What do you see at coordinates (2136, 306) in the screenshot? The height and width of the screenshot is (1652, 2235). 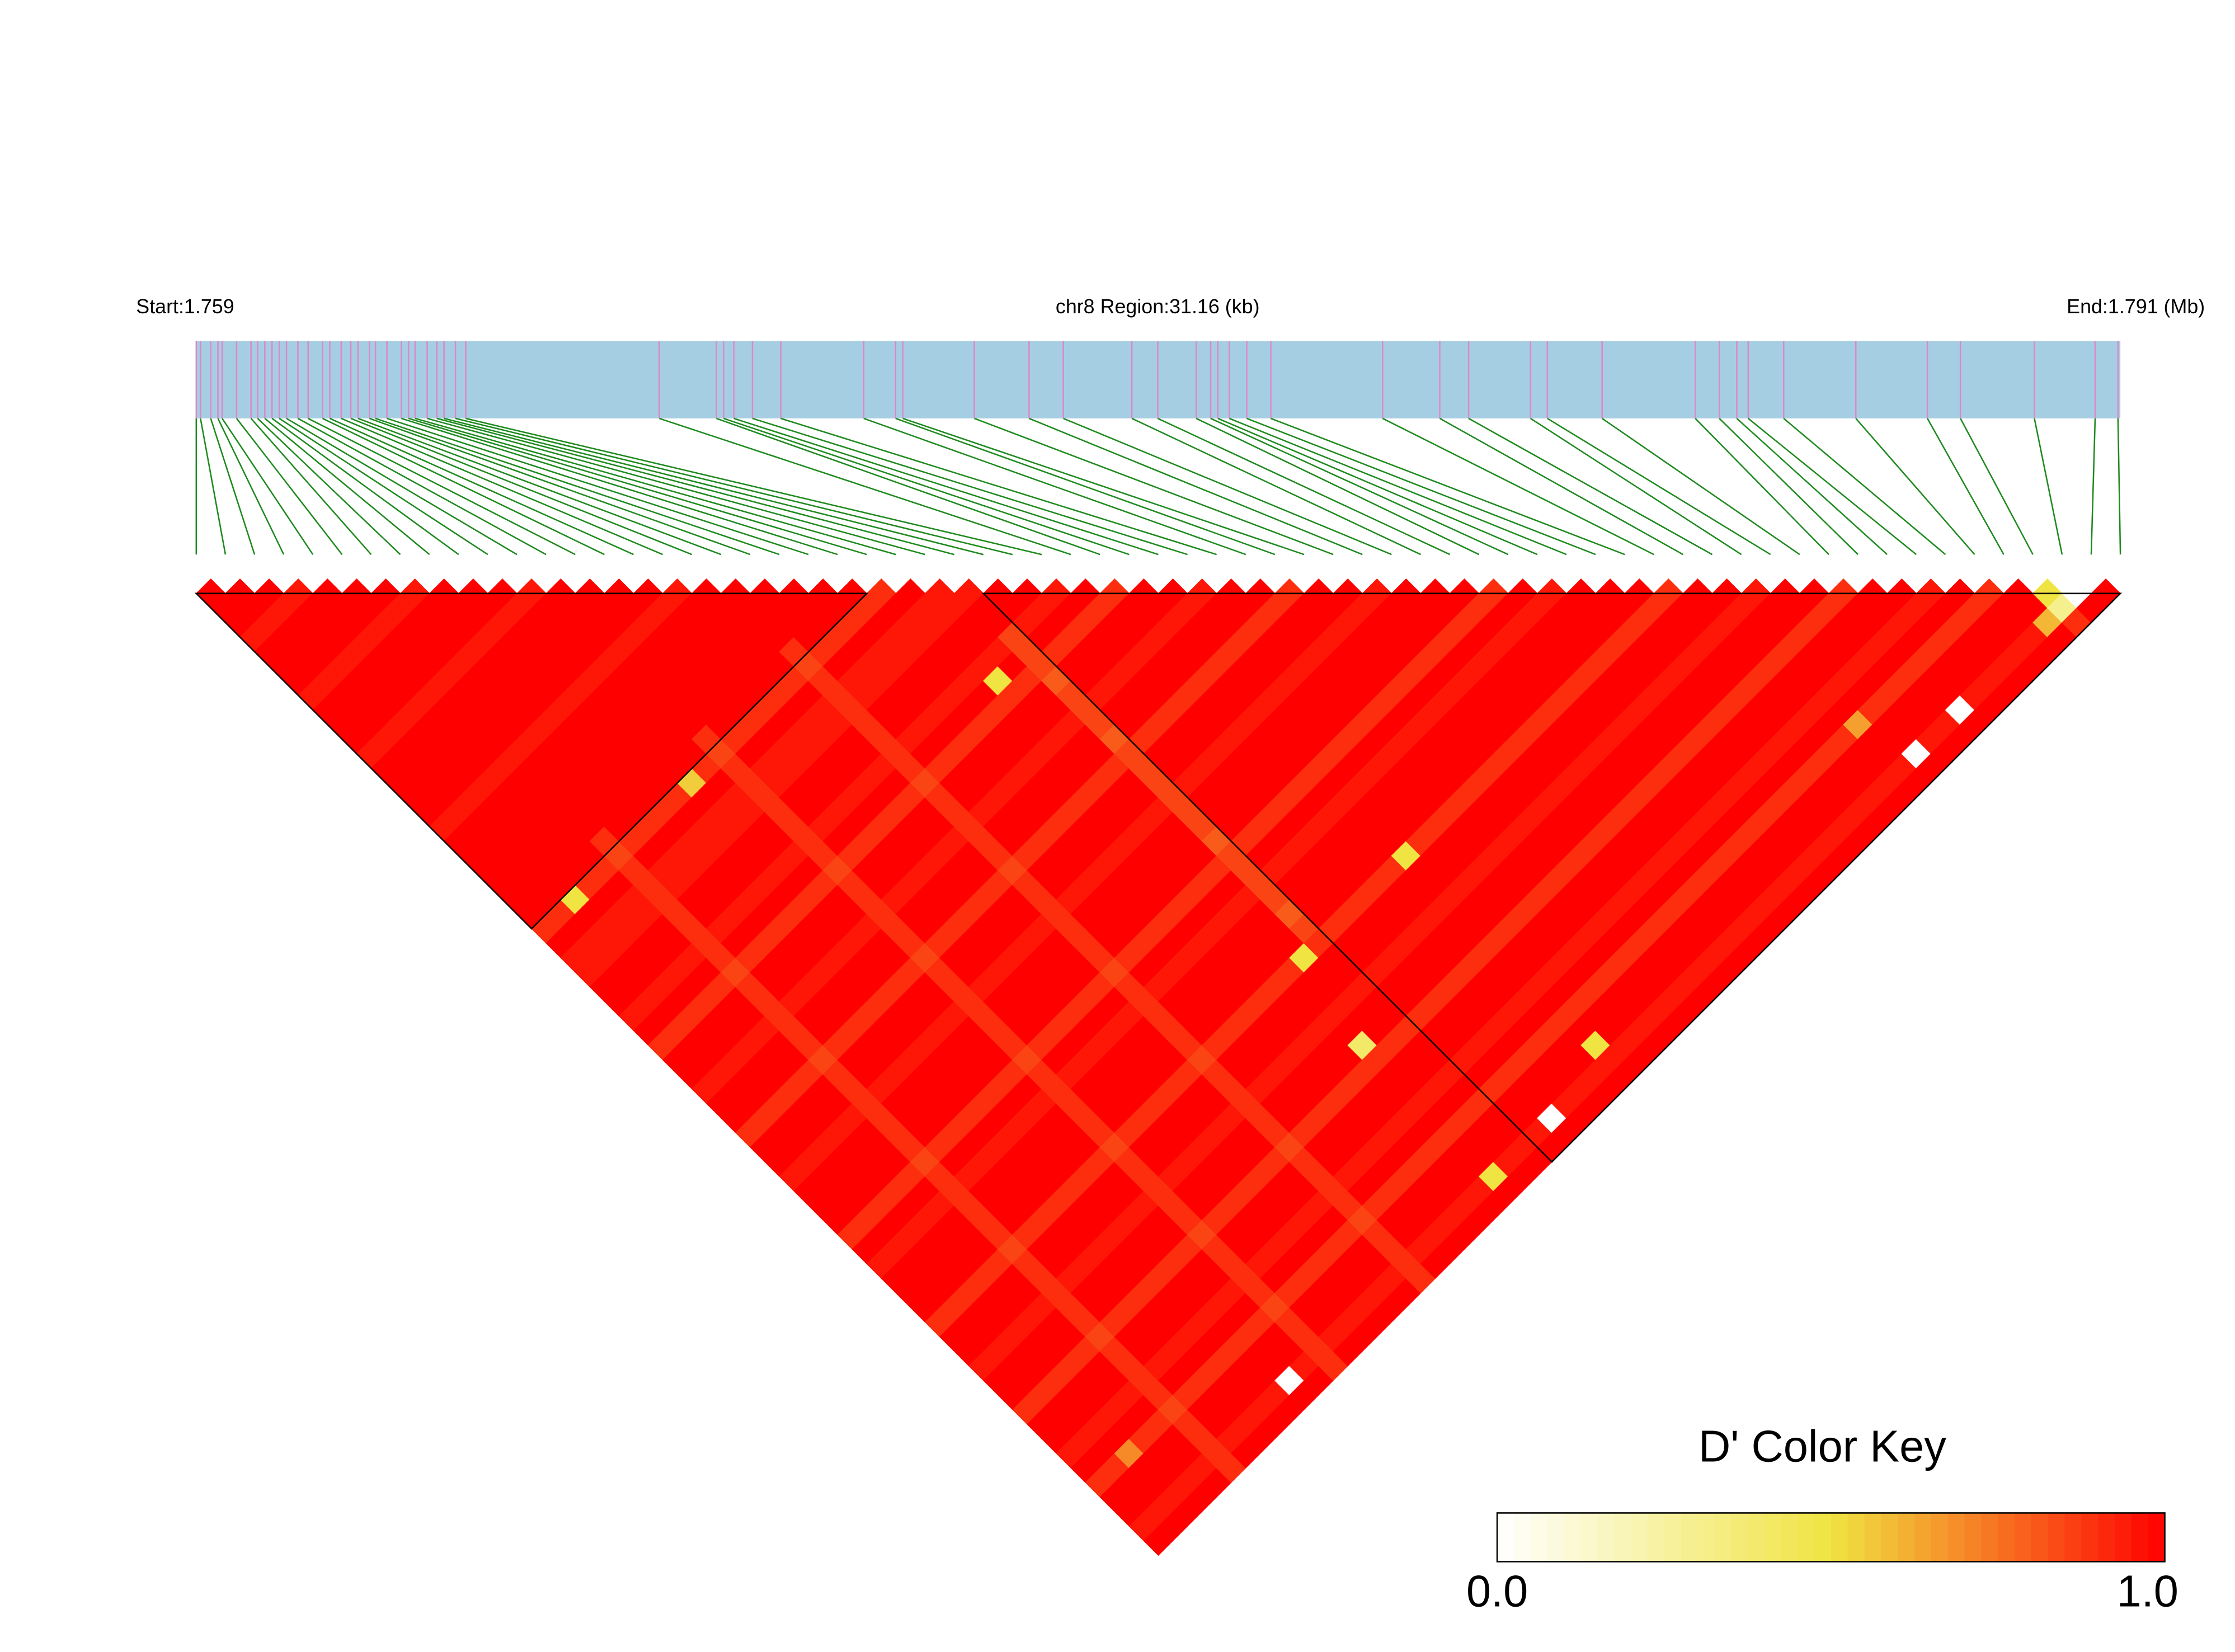 I see `end-label: End:1.791 (Mb)` at bounding box center [2136, 306].